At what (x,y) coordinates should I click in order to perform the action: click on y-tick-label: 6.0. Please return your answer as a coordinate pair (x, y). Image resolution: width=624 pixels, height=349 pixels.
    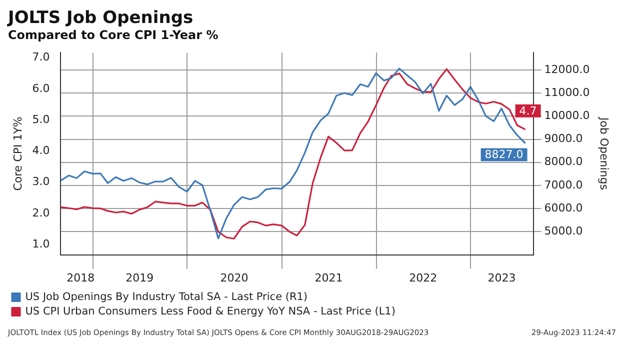
    Looking at the image, I should click on (41, 88).